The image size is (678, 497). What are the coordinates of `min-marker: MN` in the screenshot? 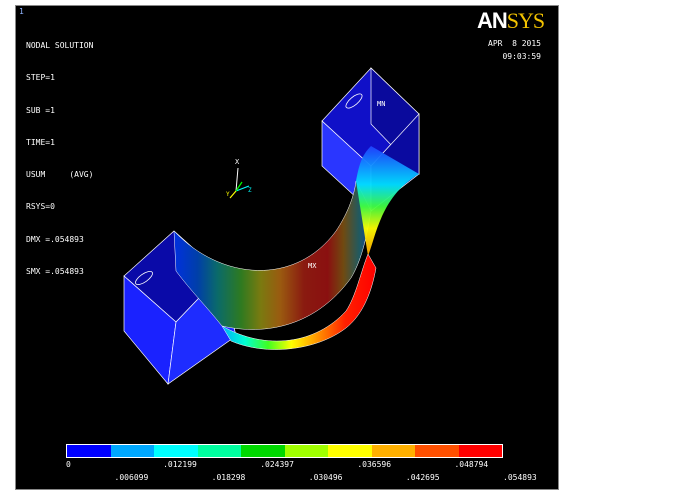 It's located at (381, 104).